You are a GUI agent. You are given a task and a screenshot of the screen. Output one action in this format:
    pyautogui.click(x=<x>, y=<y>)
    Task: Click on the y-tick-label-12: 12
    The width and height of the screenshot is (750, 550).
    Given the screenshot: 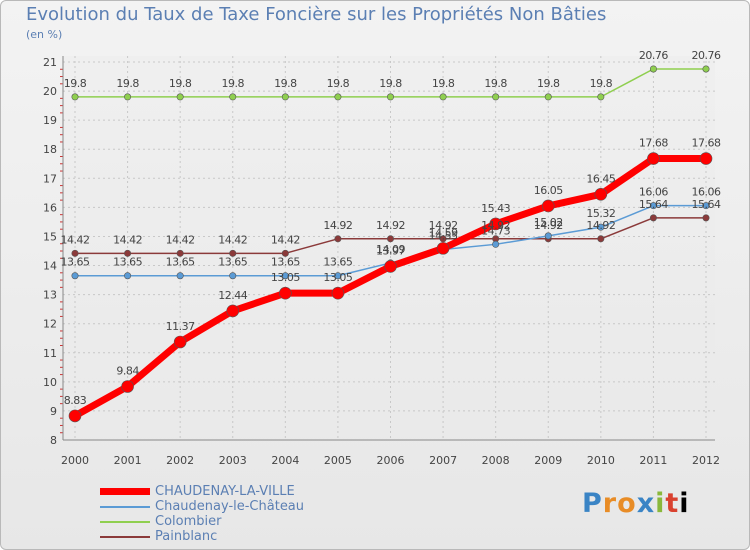 What is the action you would take?
    pyautogui.click(x=50, y=324)
    